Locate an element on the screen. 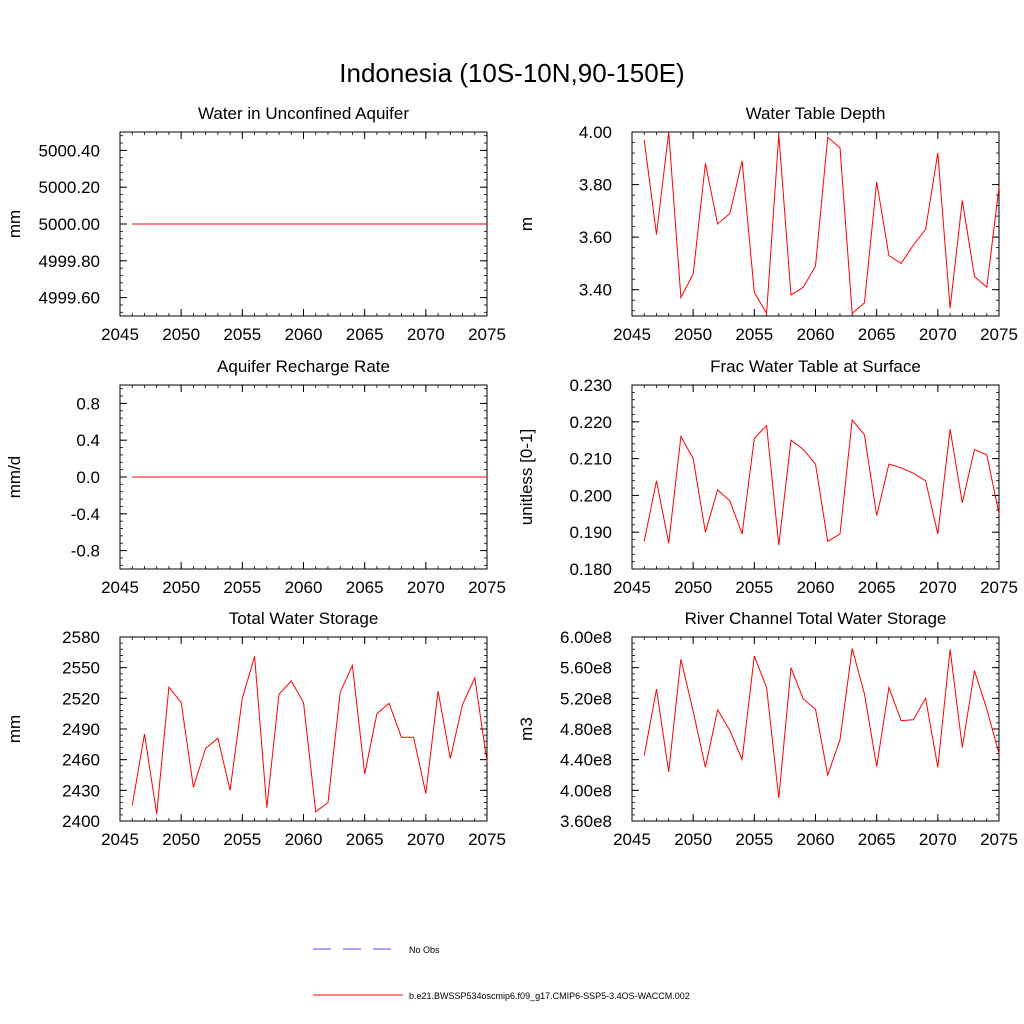  y-tick-label: -0.8 is located at coordinates (85, 551).